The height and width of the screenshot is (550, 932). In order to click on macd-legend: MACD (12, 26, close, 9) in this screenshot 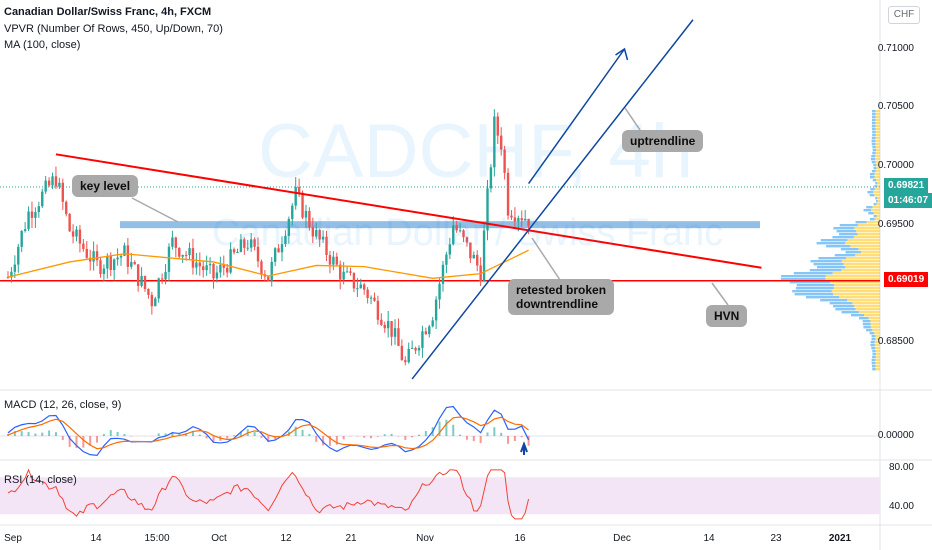, I will do `click(63, 405)`.